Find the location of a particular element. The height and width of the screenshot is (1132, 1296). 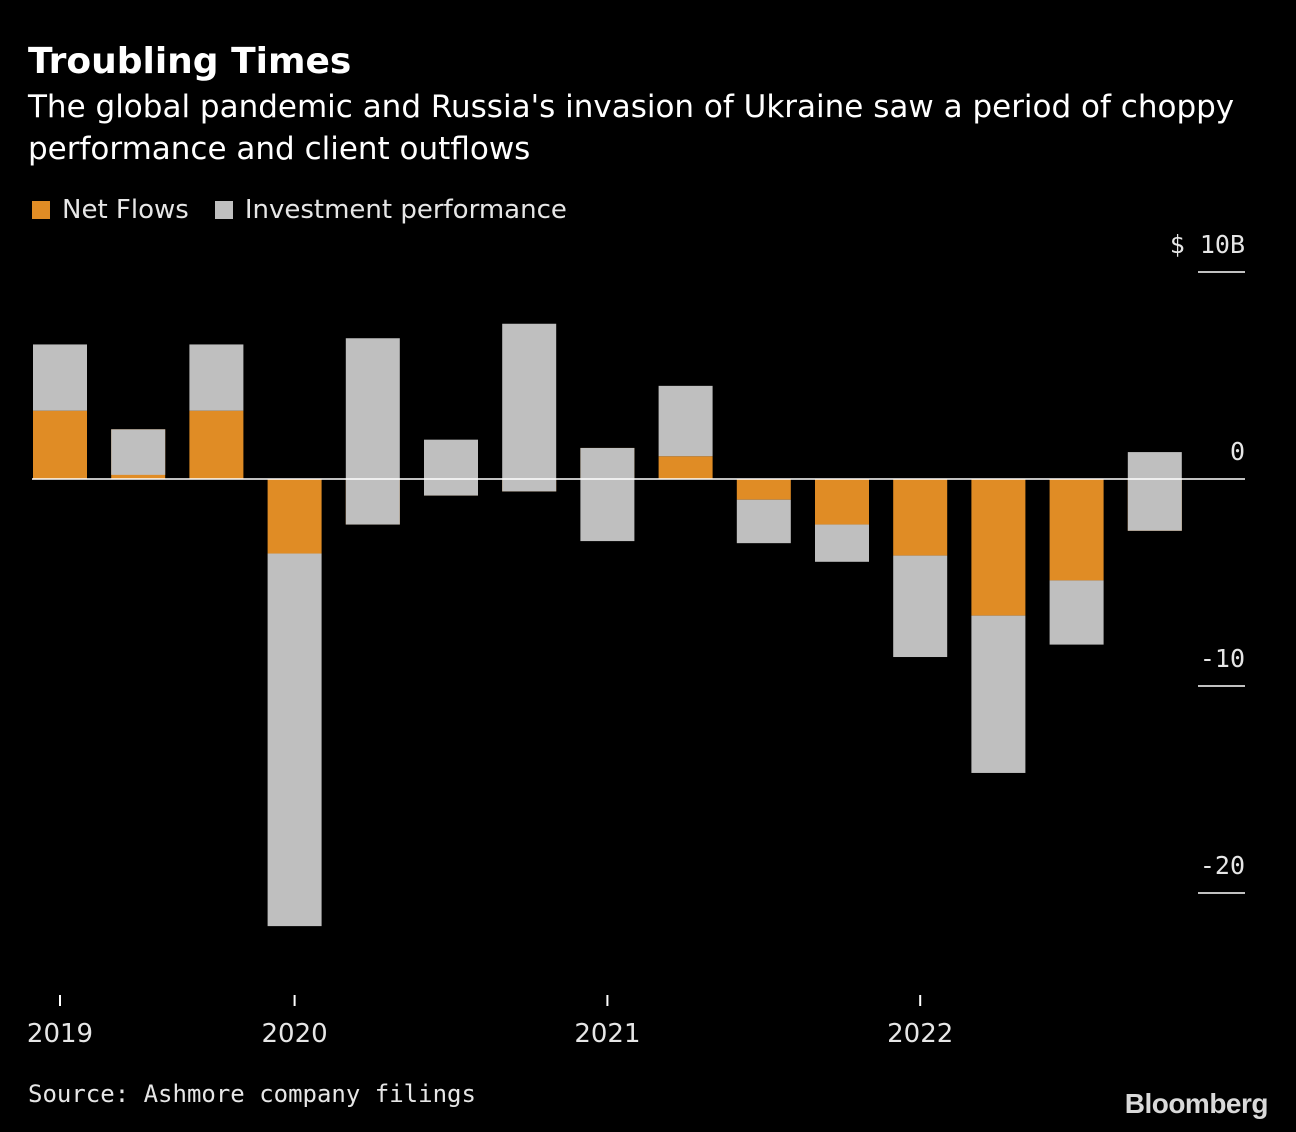

legend-label-net-flows: Net Flows is located at coordinates (125, 210).